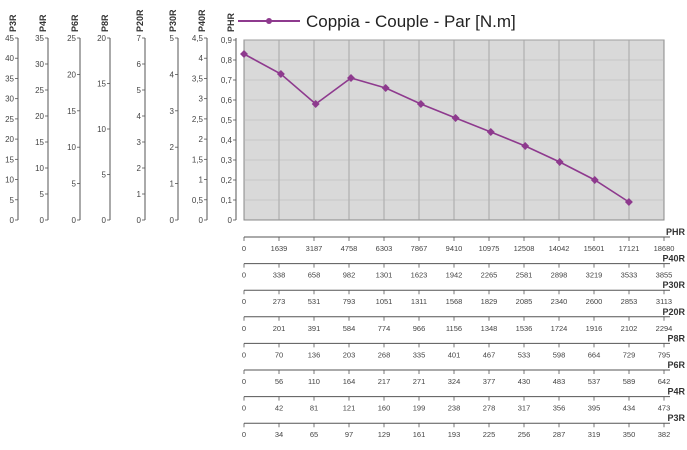 The height and width of the screenshot is (450, 687). Describe the element at coordinates (454, 328) in the screenshot. I see `bottom-axis-tick-label: 1156` at that location.